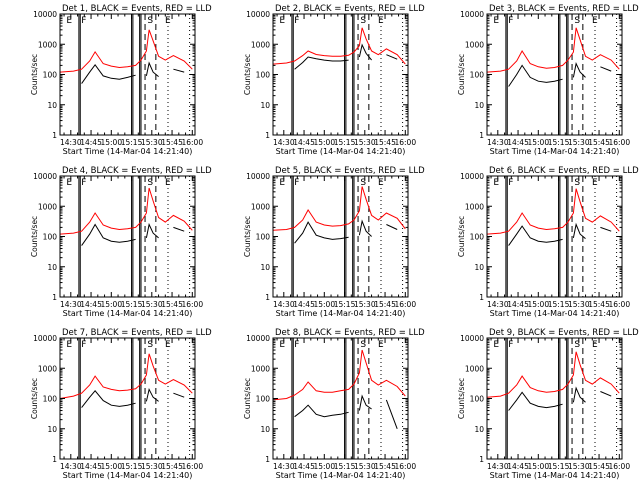 Image resolution: width=640 pixels, height=480 pixels. Describe the element at coordinates (137, 171) in the screenshot. I see `panel-title: Det 4, BLACK = Events, RED = LLD` at that location.